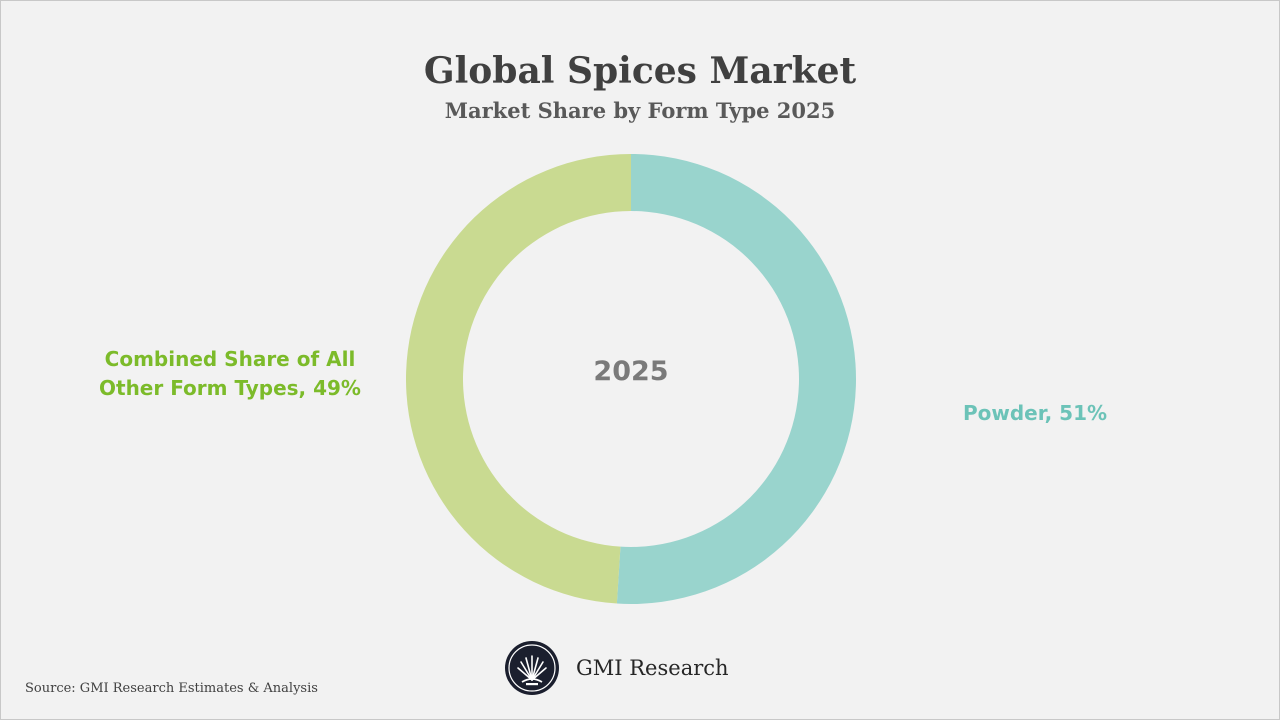 This screenshot has width=1280, height=720. Describe the element at coordinates (640, 110) in the screenshot. I see `chart-subtitle: Market Share by Form Type 2025` at that location.